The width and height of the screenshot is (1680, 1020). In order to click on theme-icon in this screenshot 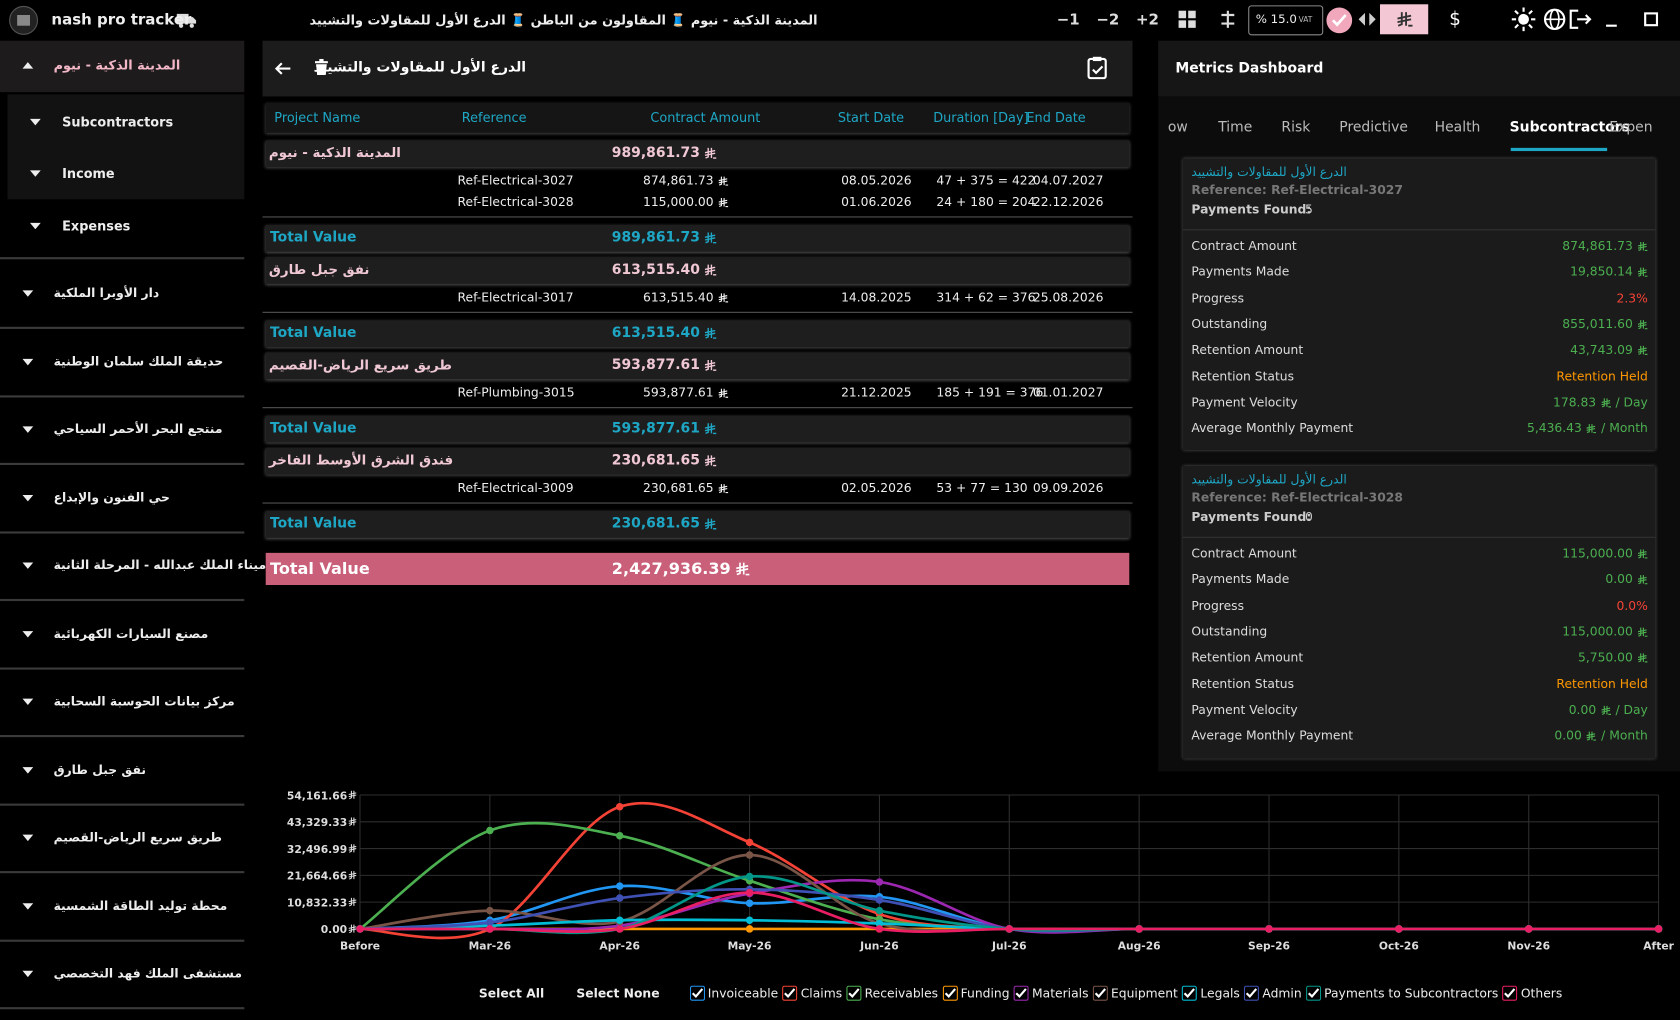, I will do `click(1524, 19)`.